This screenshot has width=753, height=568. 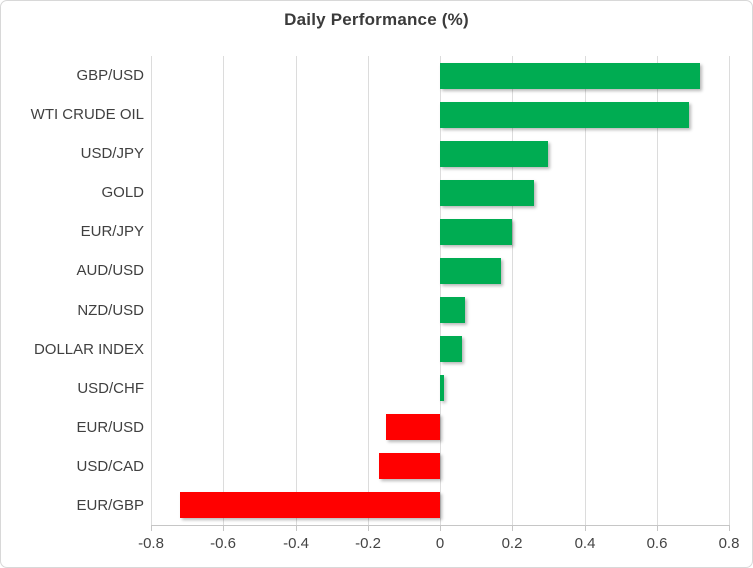 What do you see at coordinates (476, 231) in the screenshot?
I see `bar-eur-jpy` at bounding box center [476, 231].